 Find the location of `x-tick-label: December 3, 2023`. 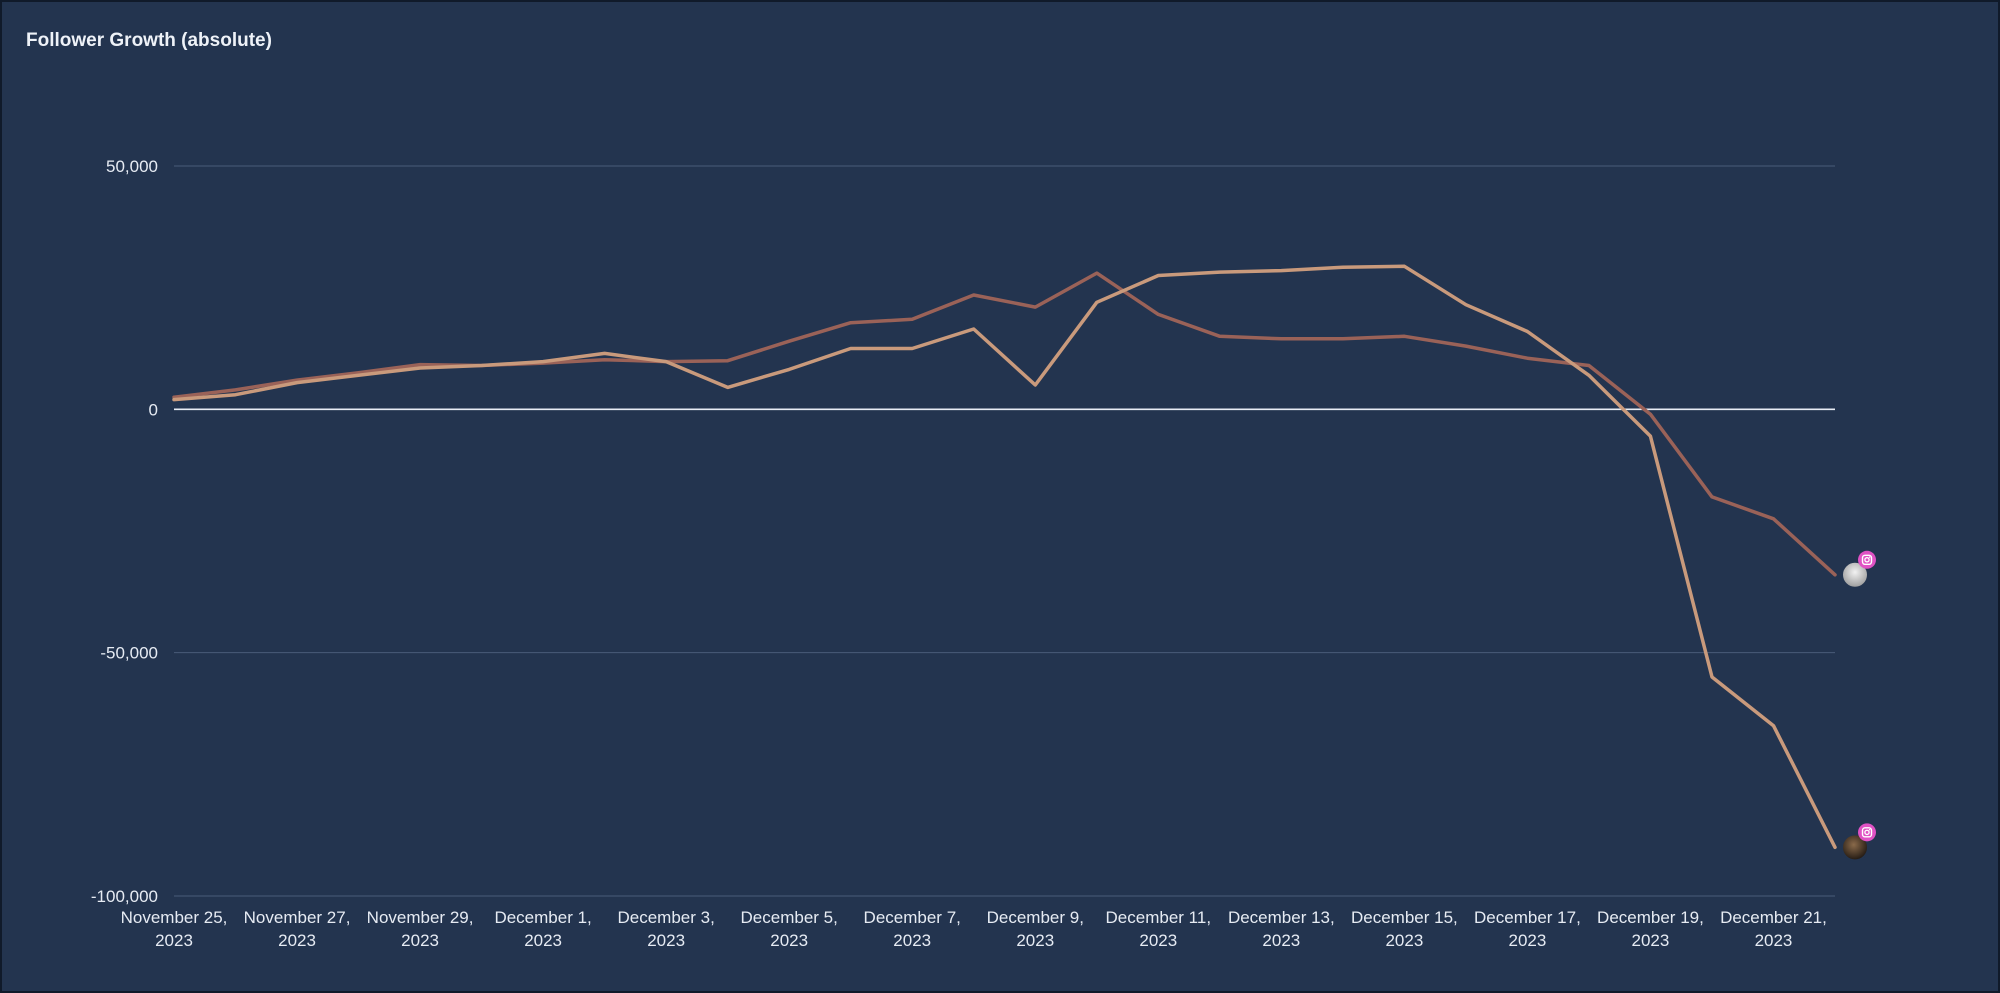

x-tick-label: December 3, 2023 is located at coordinates (665, 929).